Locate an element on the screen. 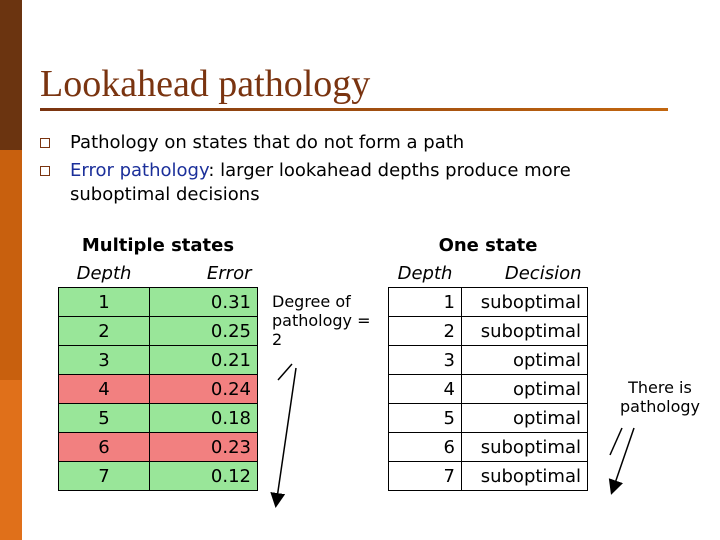 This screenshot has height=540, width=720. table-row: 5 0.18 is located at coordinates (158, 418).